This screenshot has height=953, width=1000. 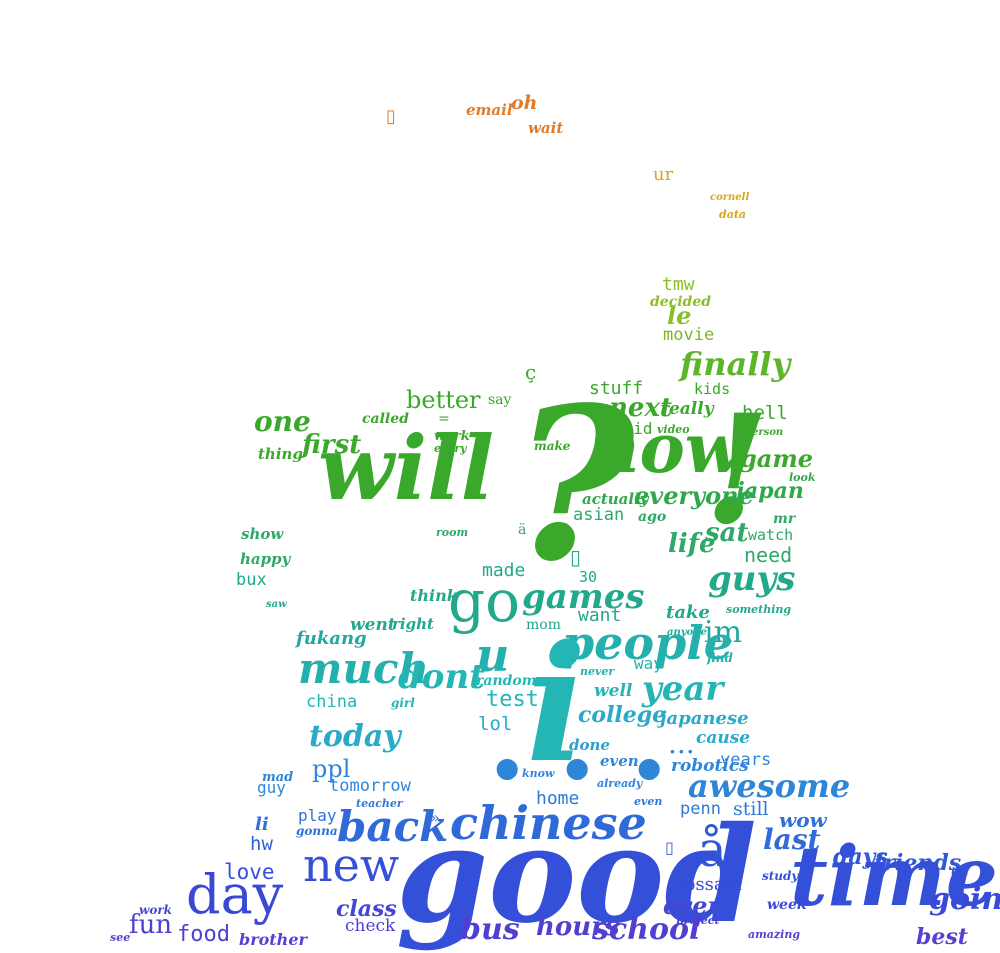 What do you see at coordinates (524, 103) in the screenshot?
I see `word-oh: oh` at bounding box center [524, 103].